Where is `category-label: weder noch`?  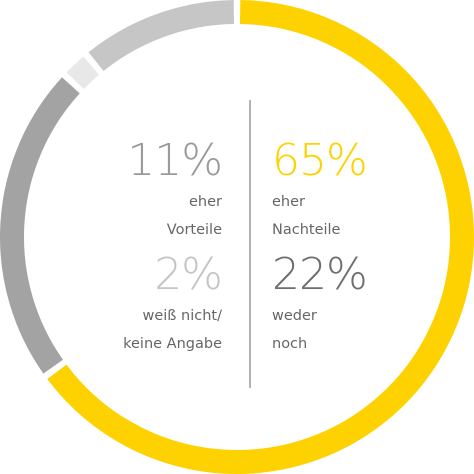
category-label: weder noch is located at coordinates (294, 330).